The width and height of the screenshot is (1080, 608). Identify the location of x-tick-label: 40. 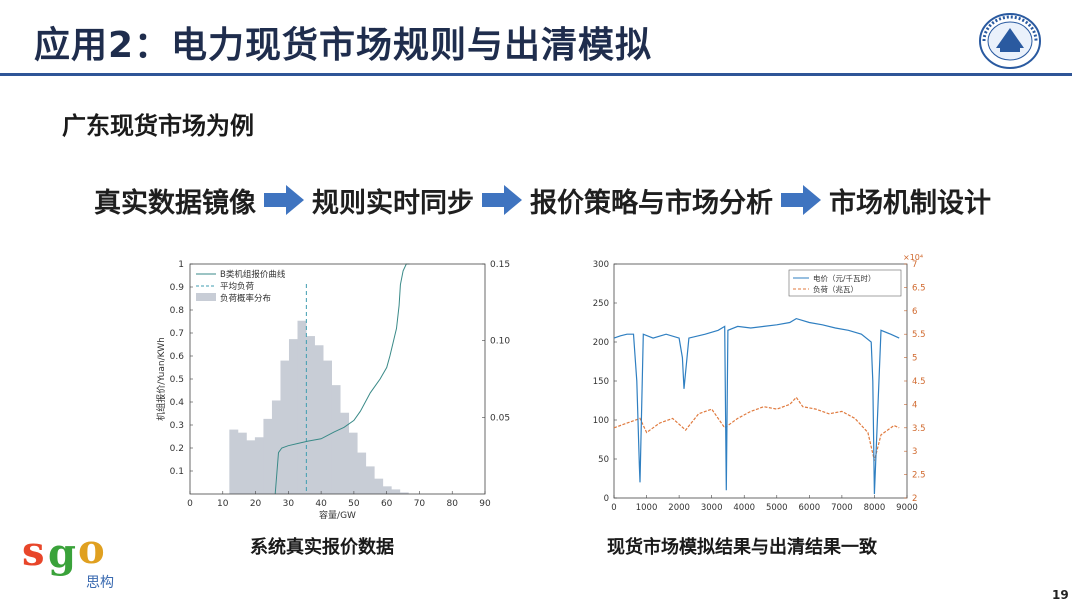
(321, 504).